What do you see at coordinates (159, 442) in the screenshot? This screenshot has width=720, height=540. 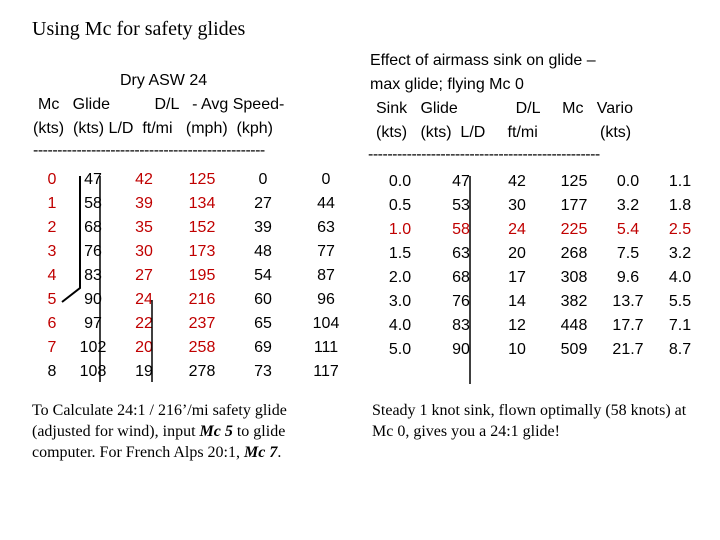 I see `left-note-text-2: to glide computer. For French Alps 20:1,` at bounding box center [159, 442].